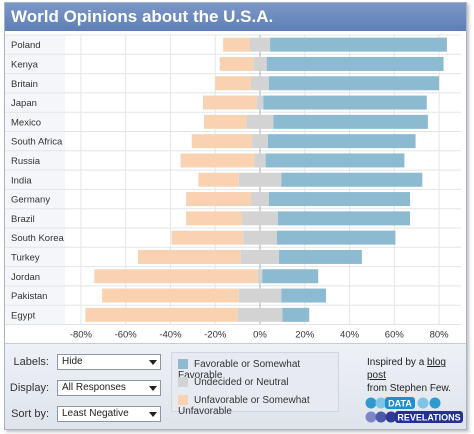 This screenshot has width=474, height=434. Describe the element at coordinates (24, 103) in the screenshot. I see `category-label: Japan` at that location.